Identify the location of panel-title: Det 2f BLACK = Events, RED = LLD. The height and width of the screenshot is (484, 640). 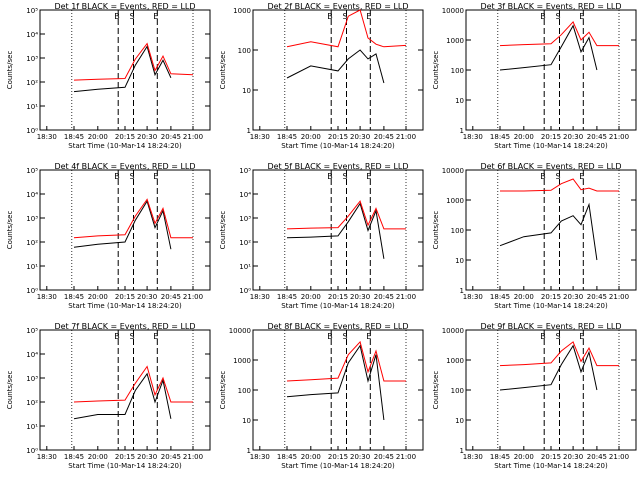
(337, 6).